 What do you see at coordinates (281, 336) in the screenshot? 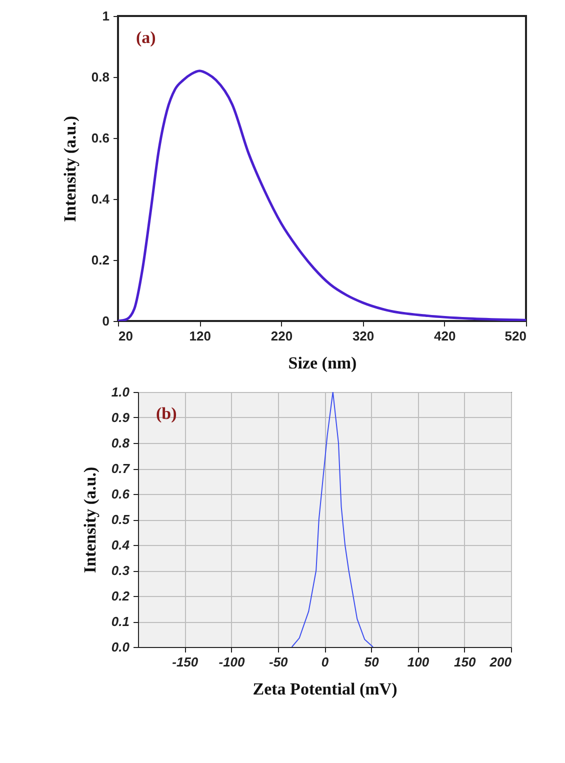
I see `x-tick-label: 220` at bounding box center [281, 336].